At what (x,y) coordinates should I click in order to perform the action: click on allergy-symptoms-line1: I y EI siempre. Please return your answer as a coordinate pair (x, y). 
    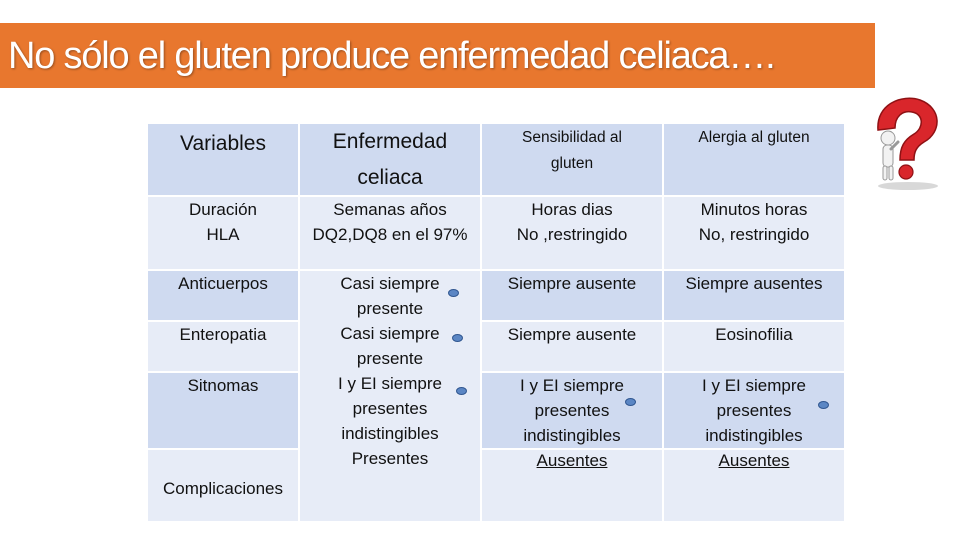
    Looking at the image, I should click on (754, 385).